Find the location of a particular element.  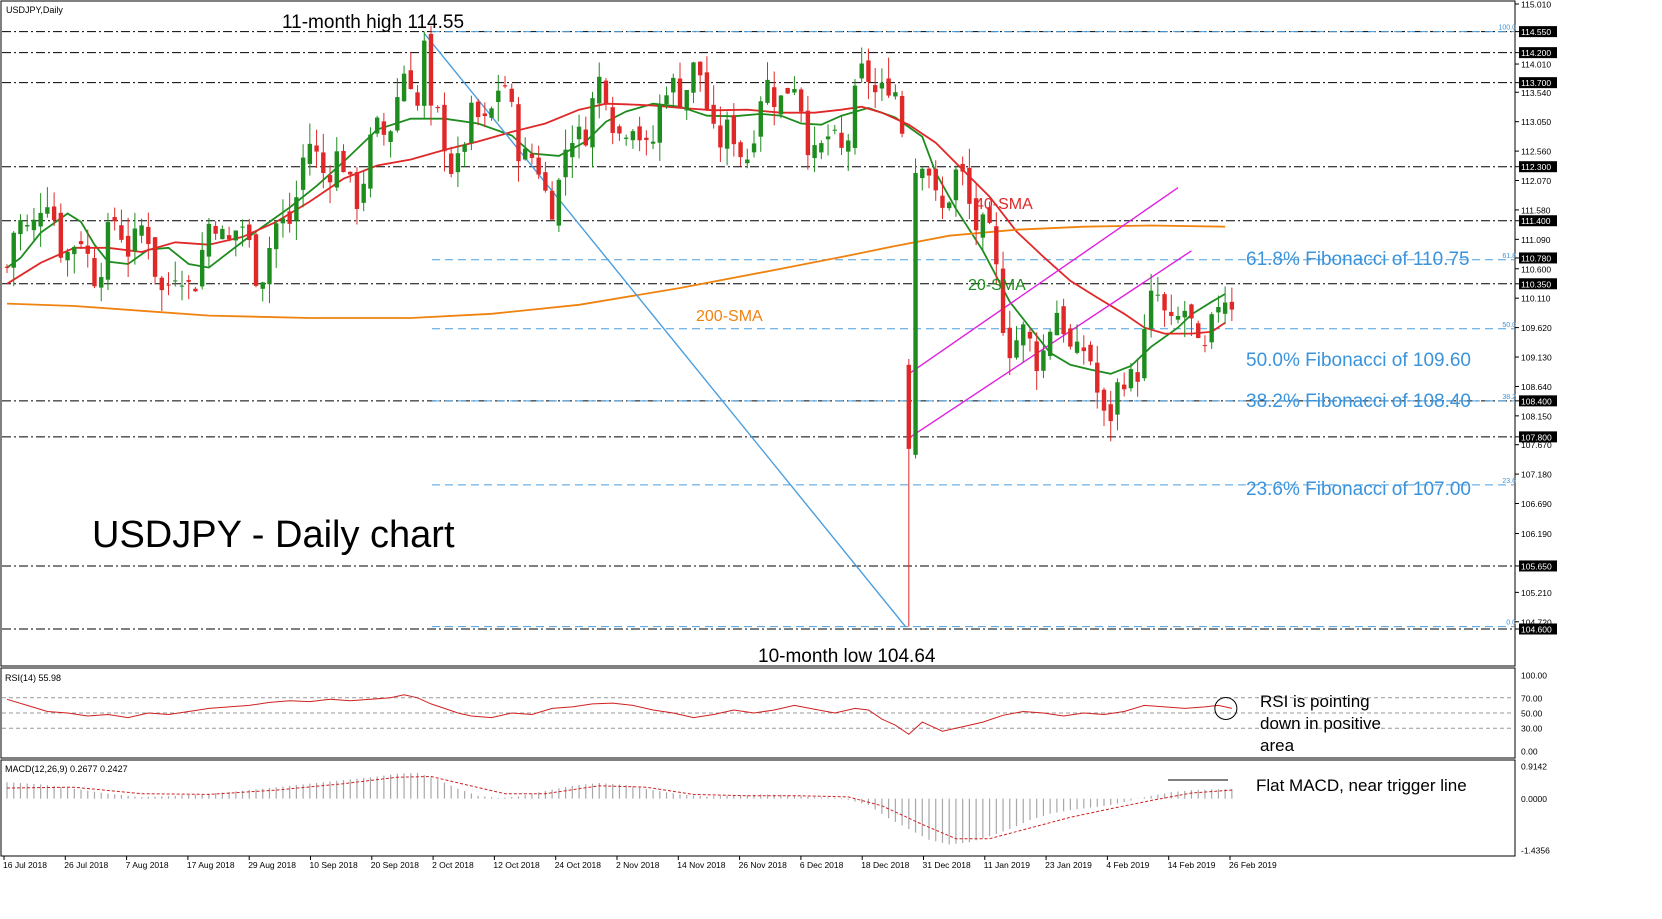

rsi-panel is located at coordinates (758, 713).